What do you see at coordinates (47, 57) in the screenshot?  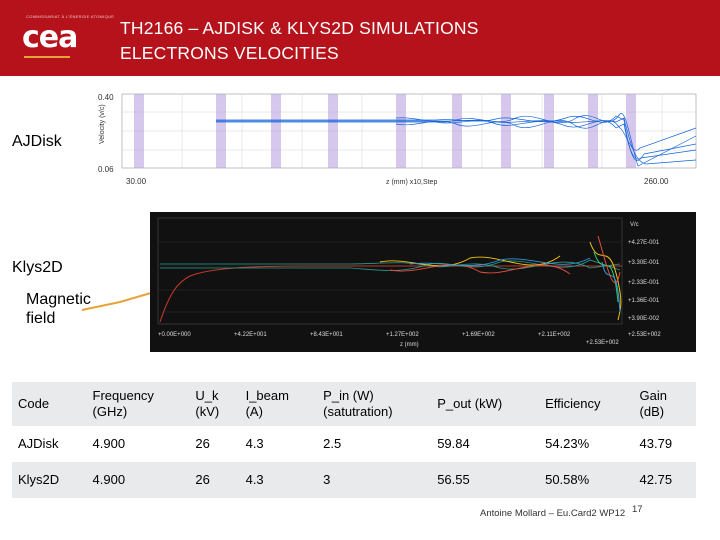 I see `logo-underline` at bounding box center [47, 57].